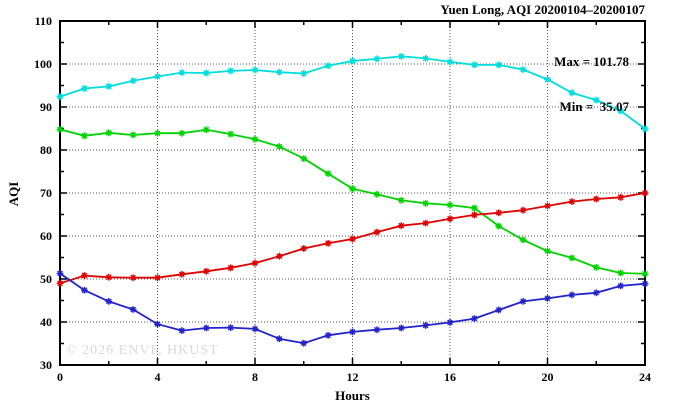 The width and height of the screenshot is (674, 409). I want to click on y-axis-label: AQI, so click(13, 194).